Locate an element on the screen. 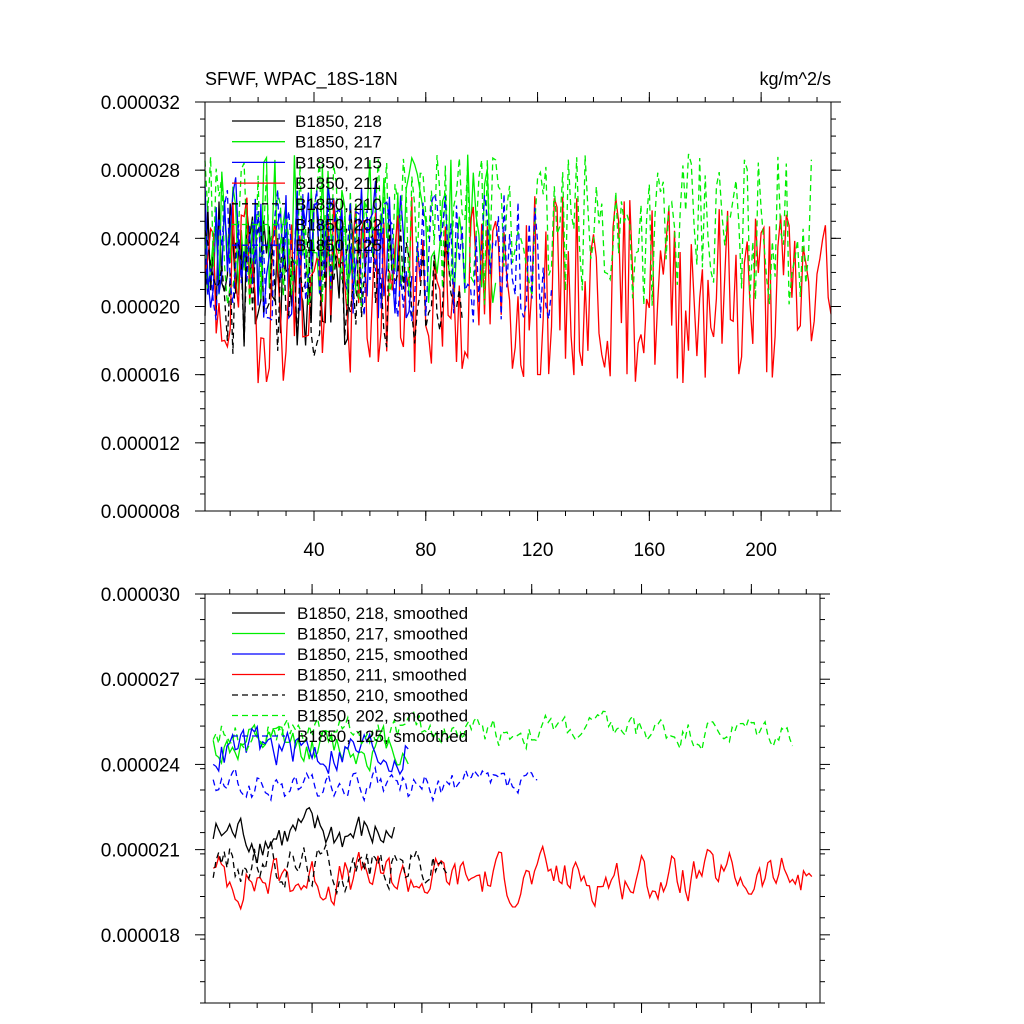 Image resolution: width=1024 pixels, height=1024 pixels. y-tick-label: 0.000008 is located at coordinates (140, 512).